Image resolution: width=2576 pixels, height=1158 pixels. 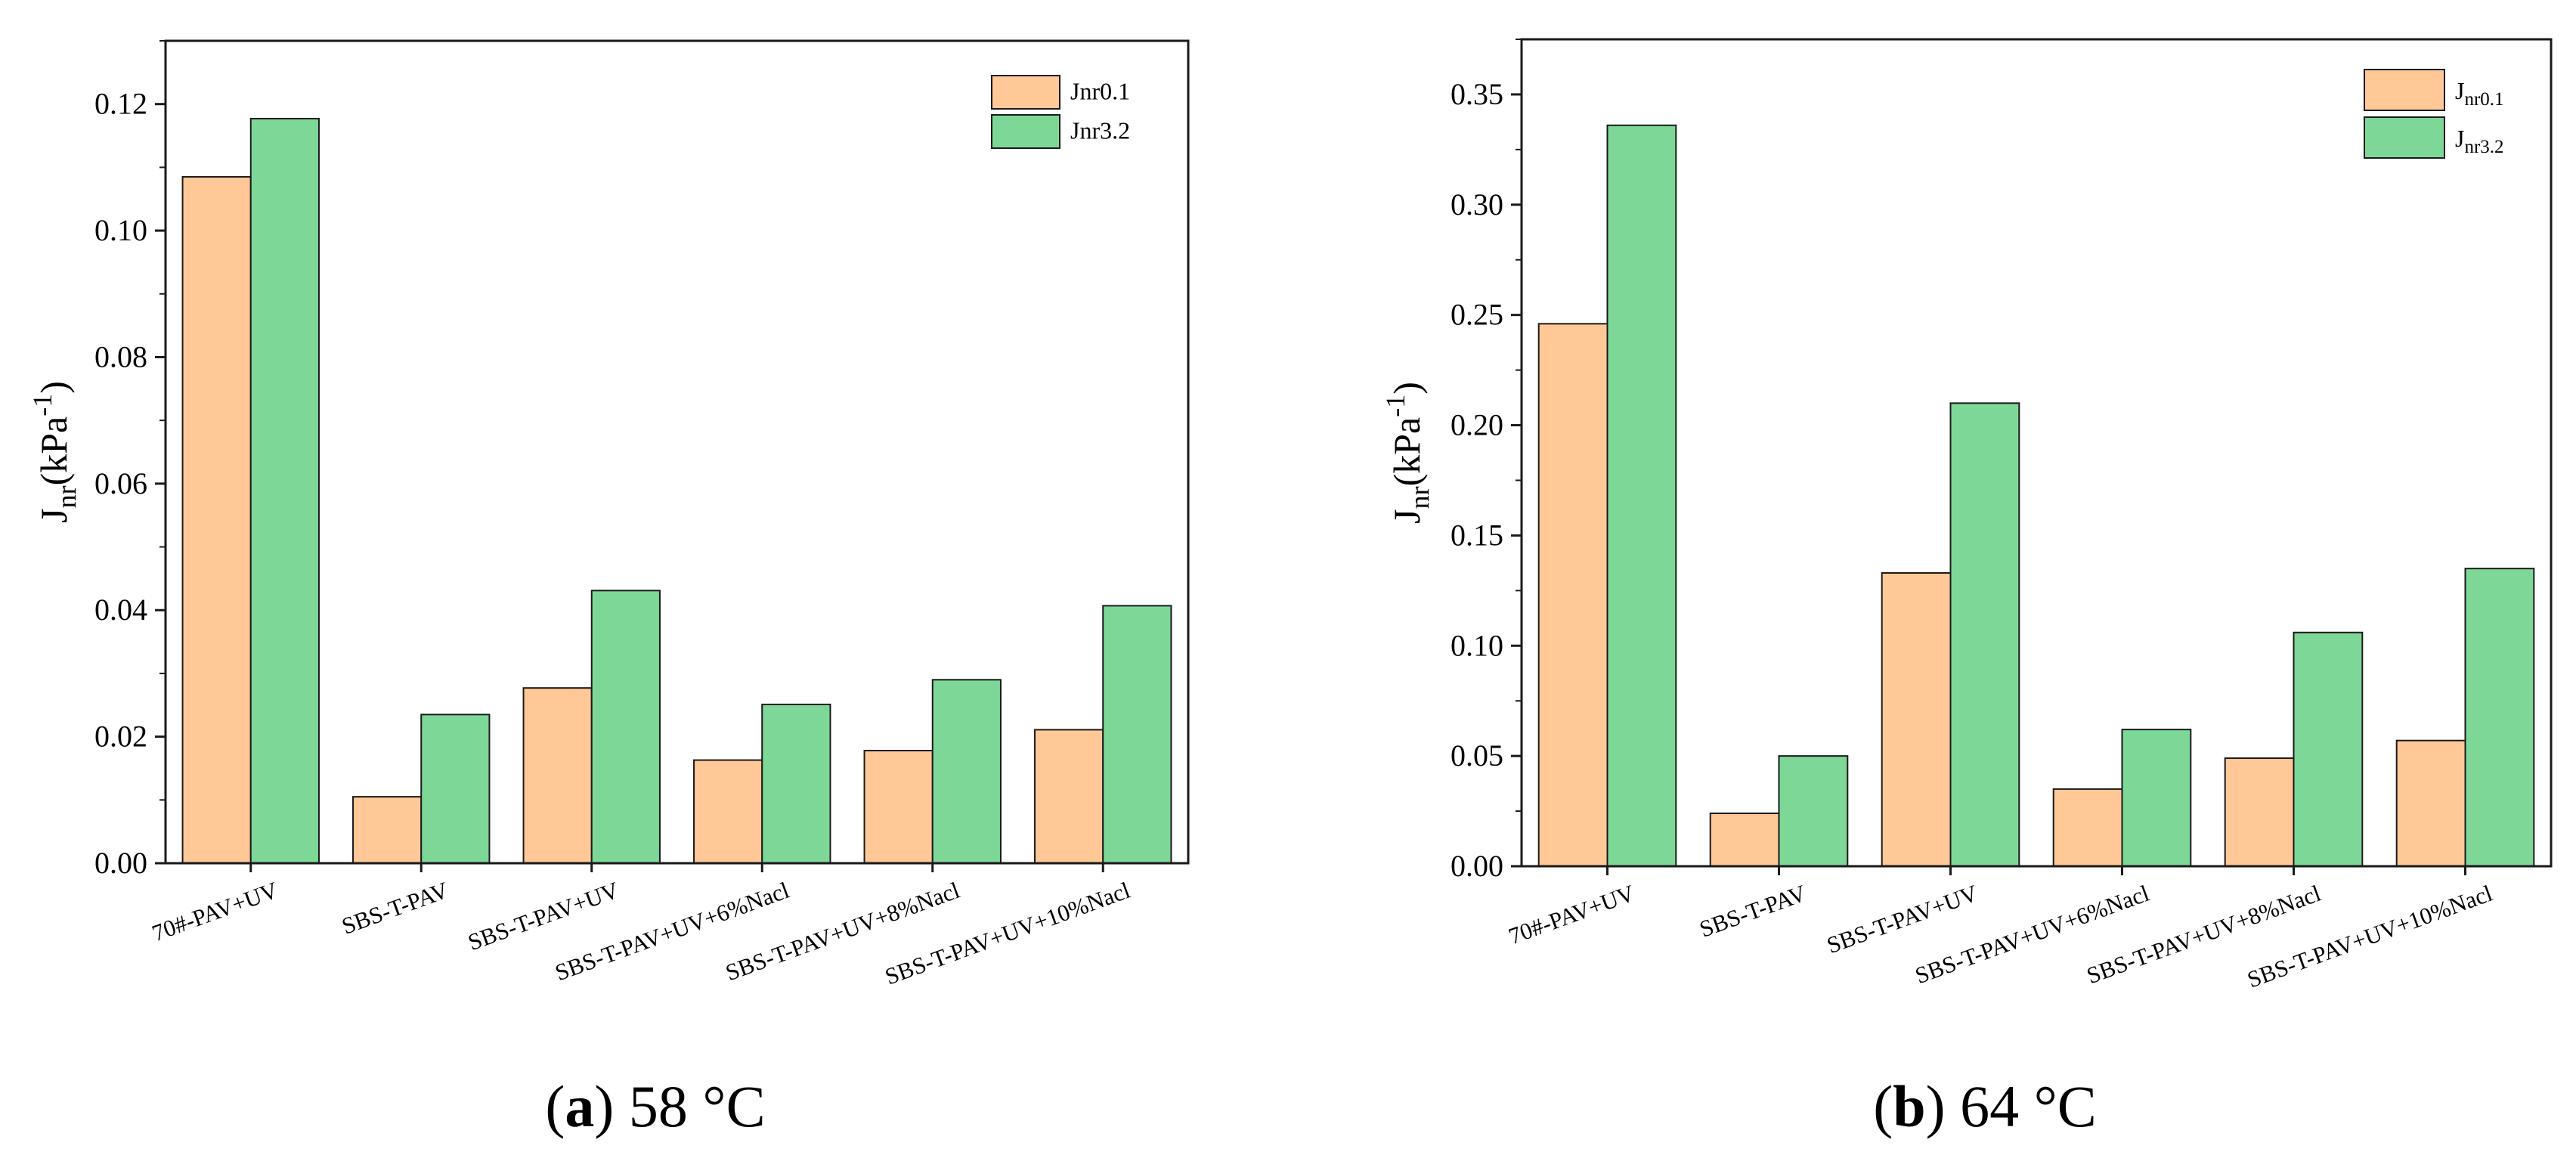 What do you see at coordinates (579, 1106) in the screenshot?
I see `caption-letter: a` at bounding box center [579, 1106].